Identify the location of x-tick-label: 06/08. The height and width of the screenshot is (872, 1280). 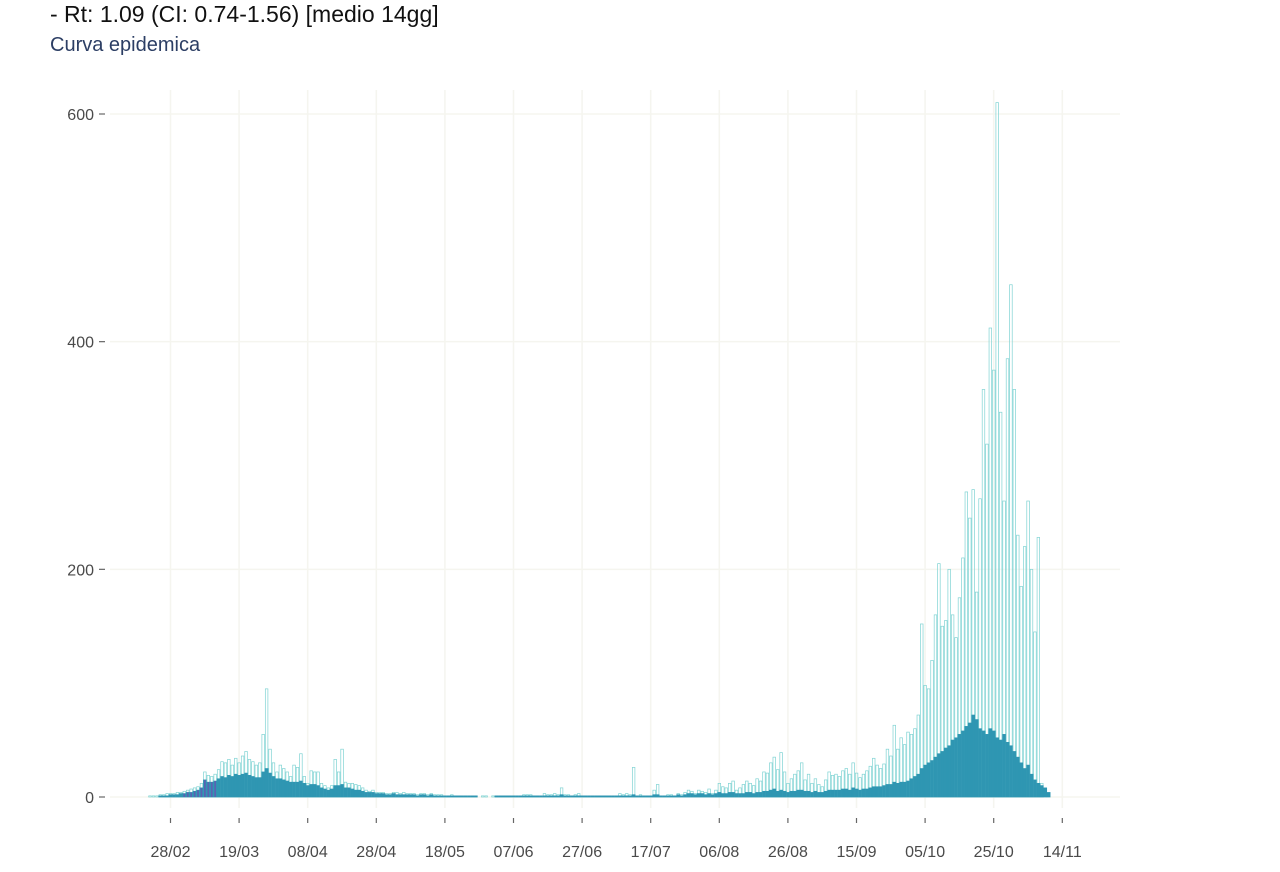
(719, 852).